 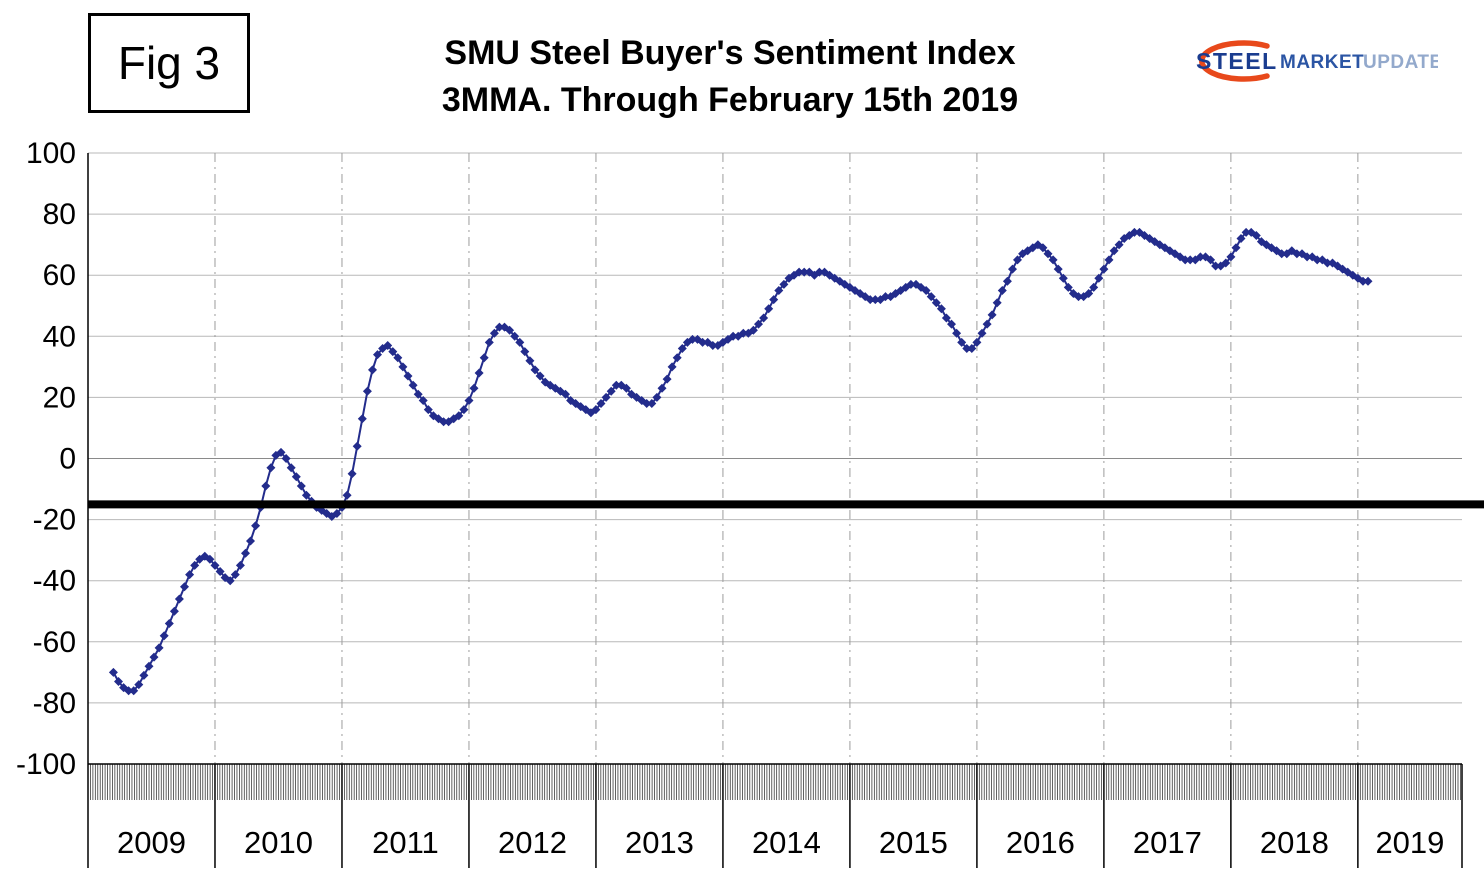 I want to click on y-tick-label: 20, so click(x=59, y=397).